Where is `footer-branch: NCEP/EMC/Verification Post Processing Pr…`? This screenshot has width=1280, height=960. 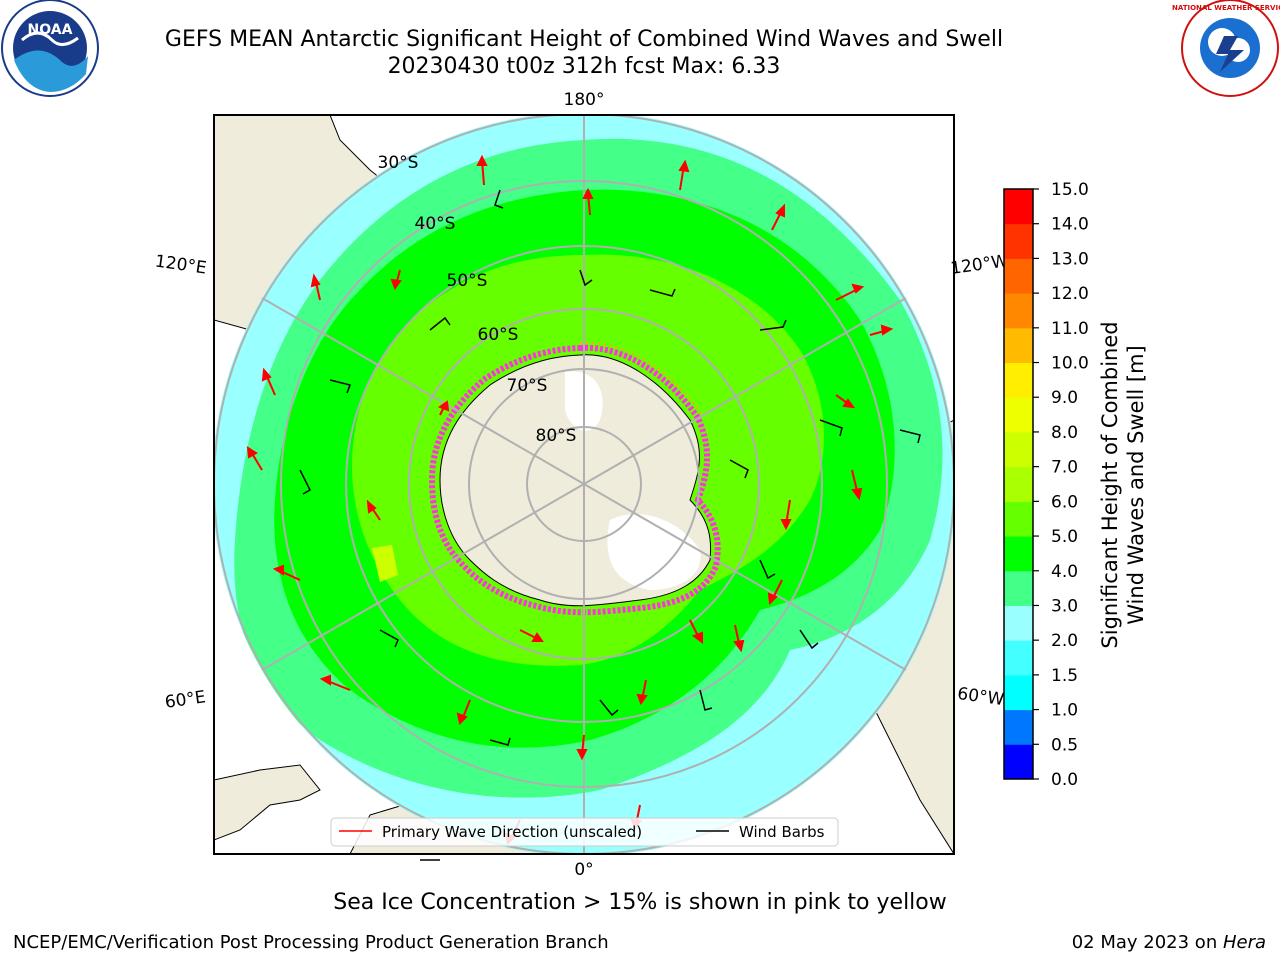
footer-branch: NCEP/EMC/Verification Post Processing Pr… is located at coordinates (311, 942).